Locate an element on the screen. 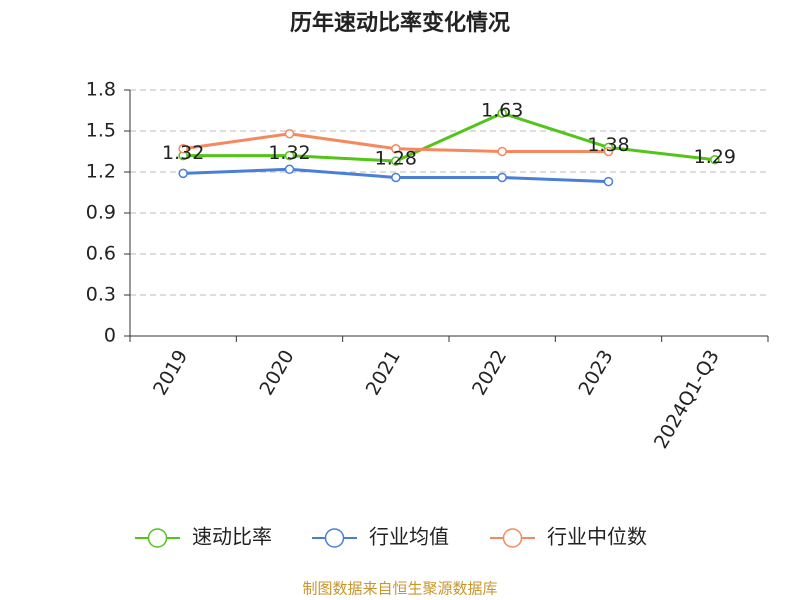 Image resolution: width=800 pixels, height=600 pixels. data-label: 1.28 is located at coordinates (396, 159).